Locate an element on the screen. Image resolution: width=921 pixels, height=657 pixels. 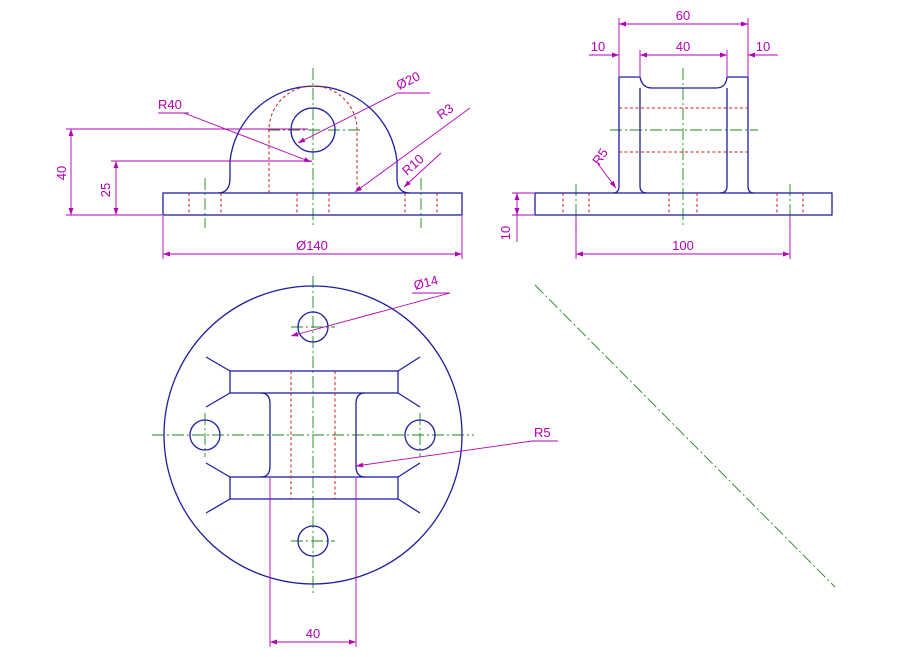
front-base-plate is located at coordinates (312, 204).